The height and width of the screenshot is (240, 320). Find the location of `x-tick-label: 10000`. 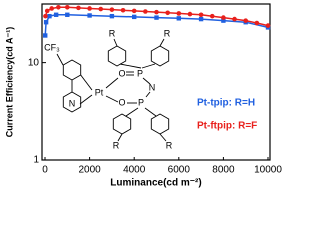

x-tick-label: 10000 is located at coordinates (268, 170).